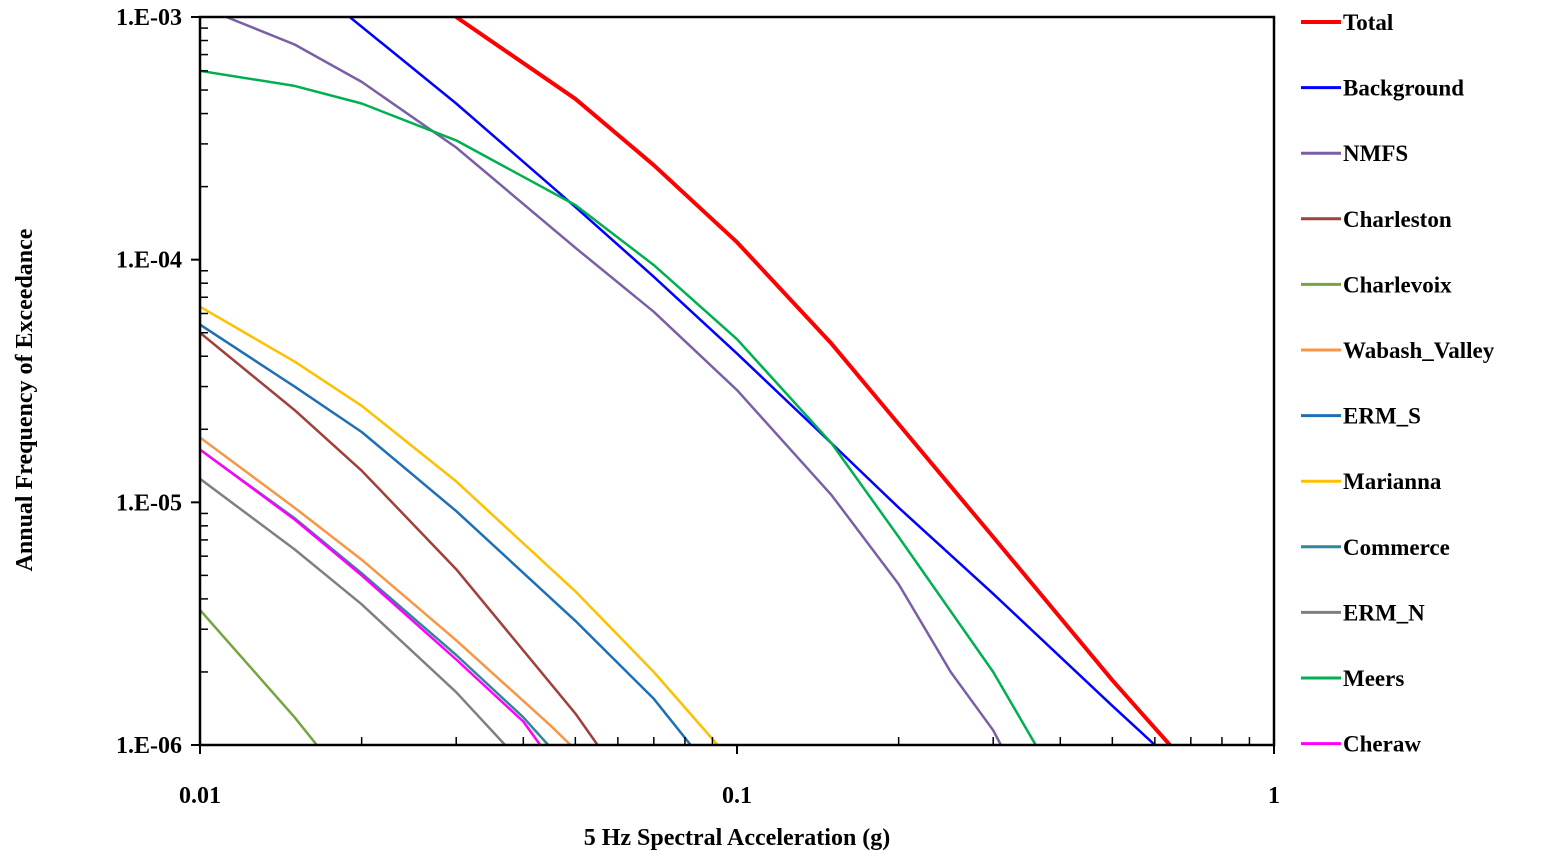  Describe the element at coordinates (1382, 744) in the screenshot. I see `legend-label: Cheraw` at that location.